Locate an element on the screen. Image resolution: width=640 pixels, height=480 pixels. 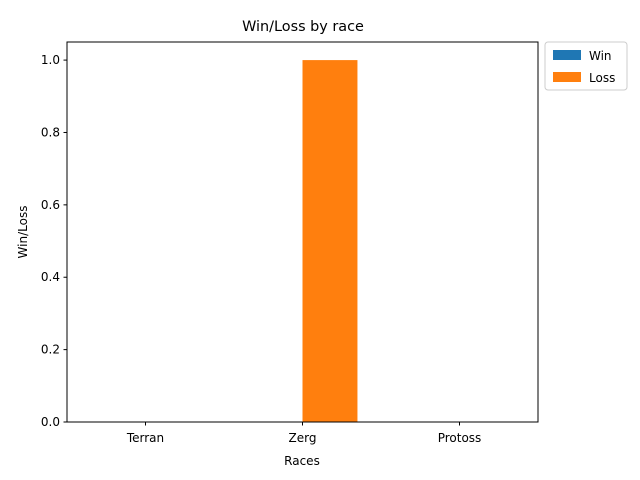
y-tick-label: 1.0 is located at coordinates (50, 60).